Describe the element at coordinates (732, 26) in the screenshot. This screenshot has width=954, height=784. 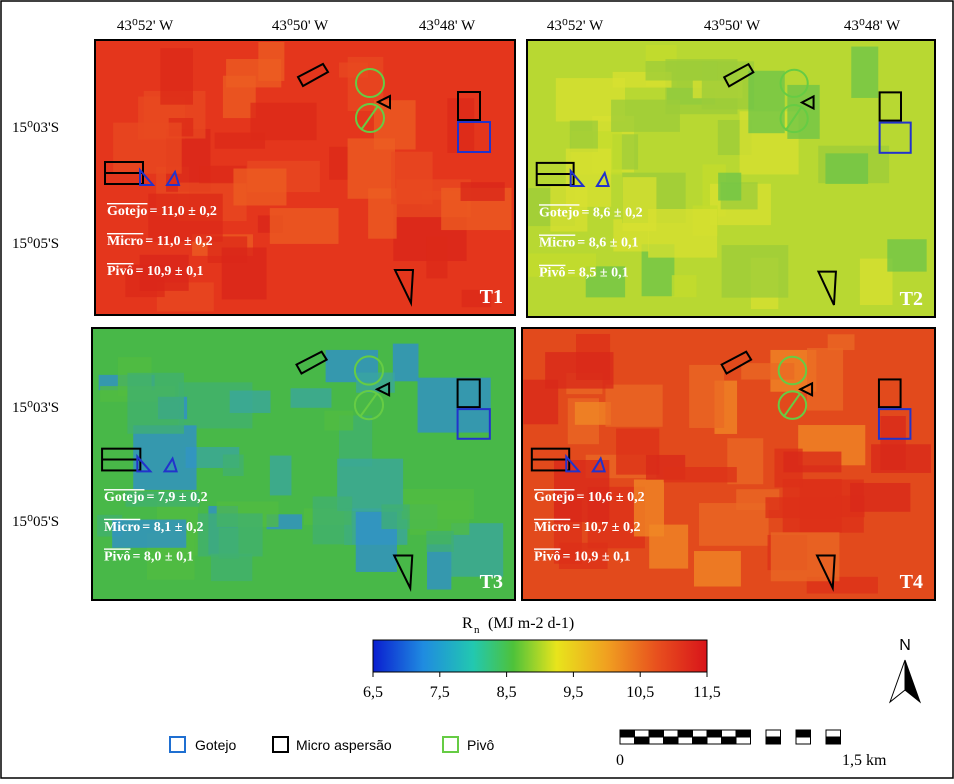
I see `longitude-label: 43⁰50' W` at that location.